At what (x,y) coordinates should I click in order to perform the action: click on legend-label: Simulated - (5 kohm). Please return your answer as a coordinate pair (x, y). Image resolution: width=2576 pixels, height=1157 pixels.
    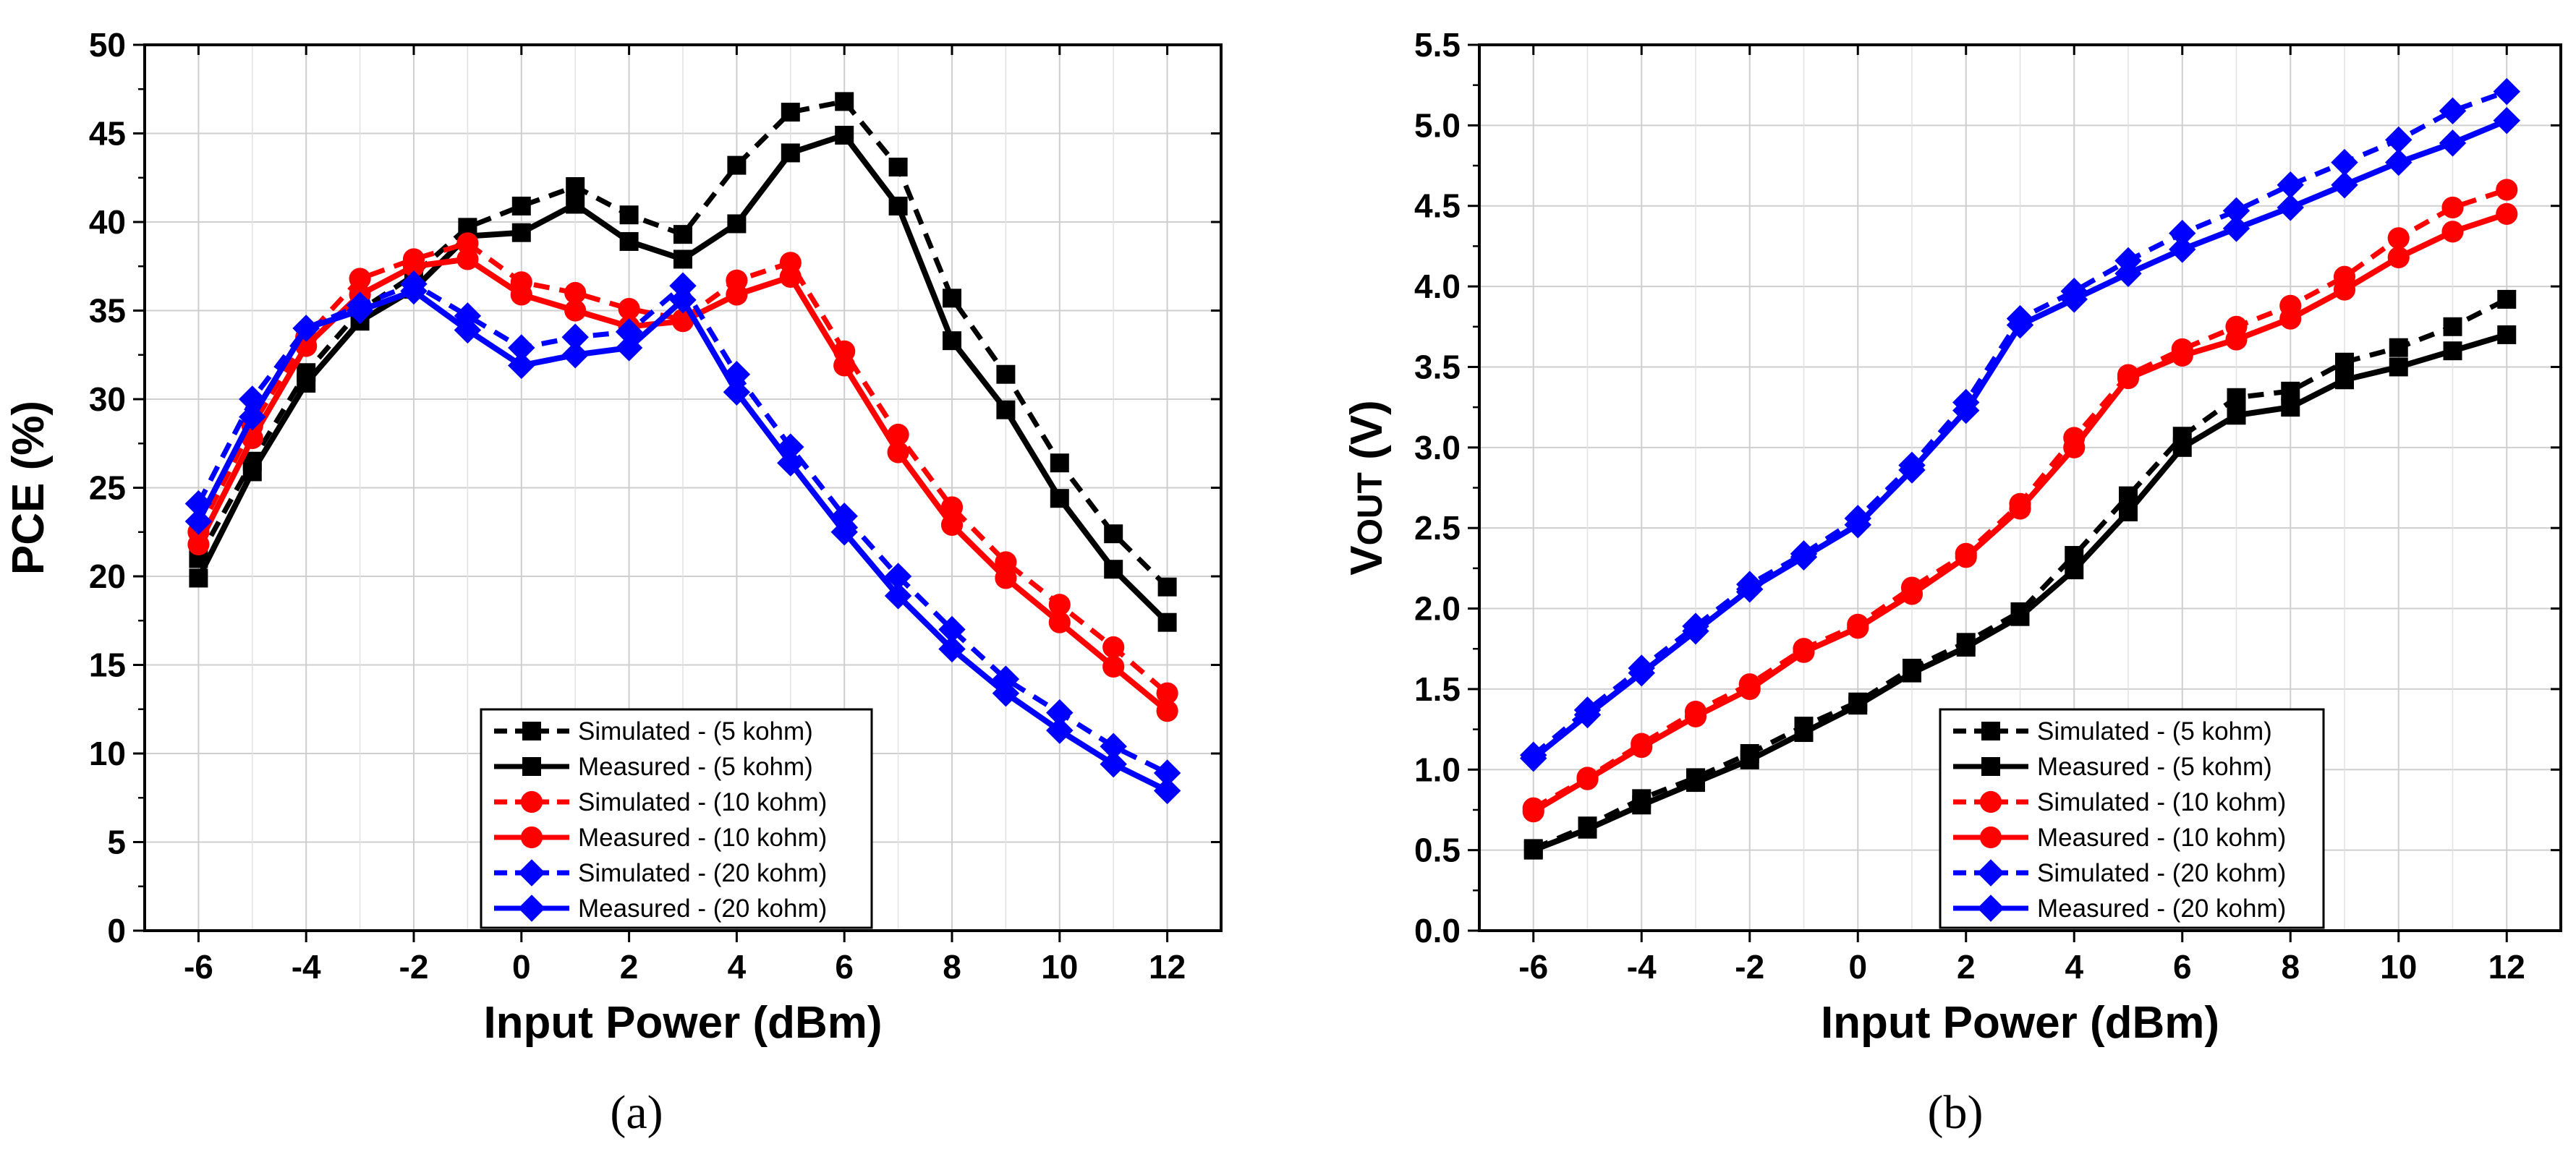
    Looking at the image, I should click on (2154, 731).